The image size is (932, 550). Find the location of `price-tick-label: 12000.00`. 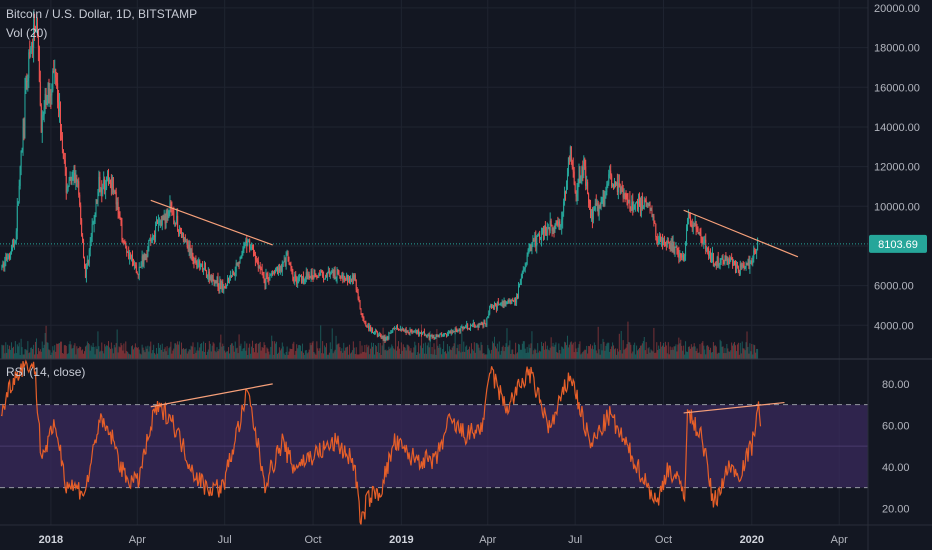

price-tick-label: 12000.00 is located at coordinates (897, 168).